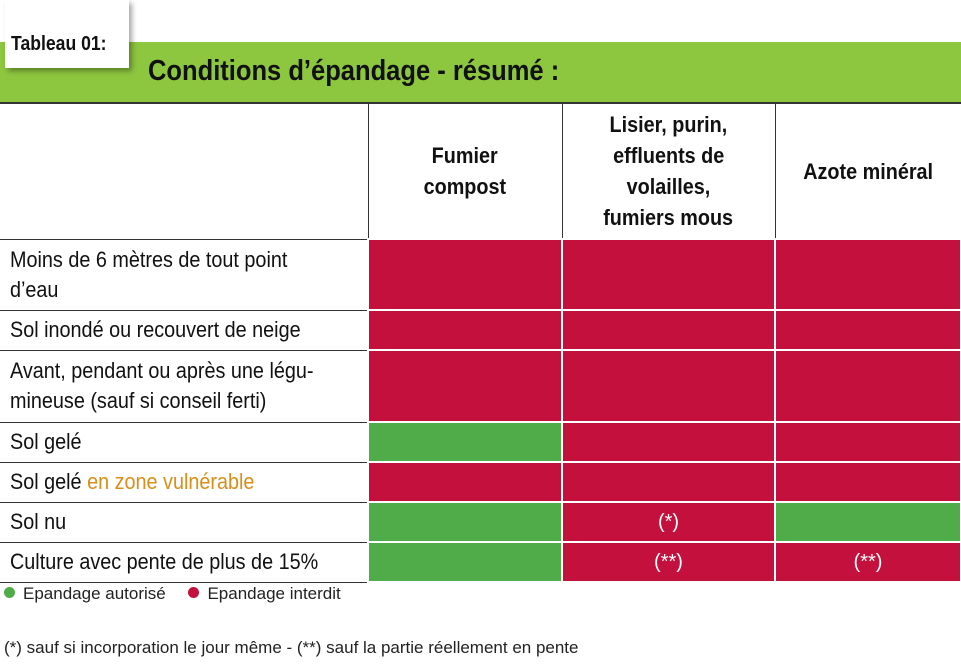  What do you see at coordinates (9, 593) in the screenshot?
I see `green-dot-icon` at bounding box center [9, 593].